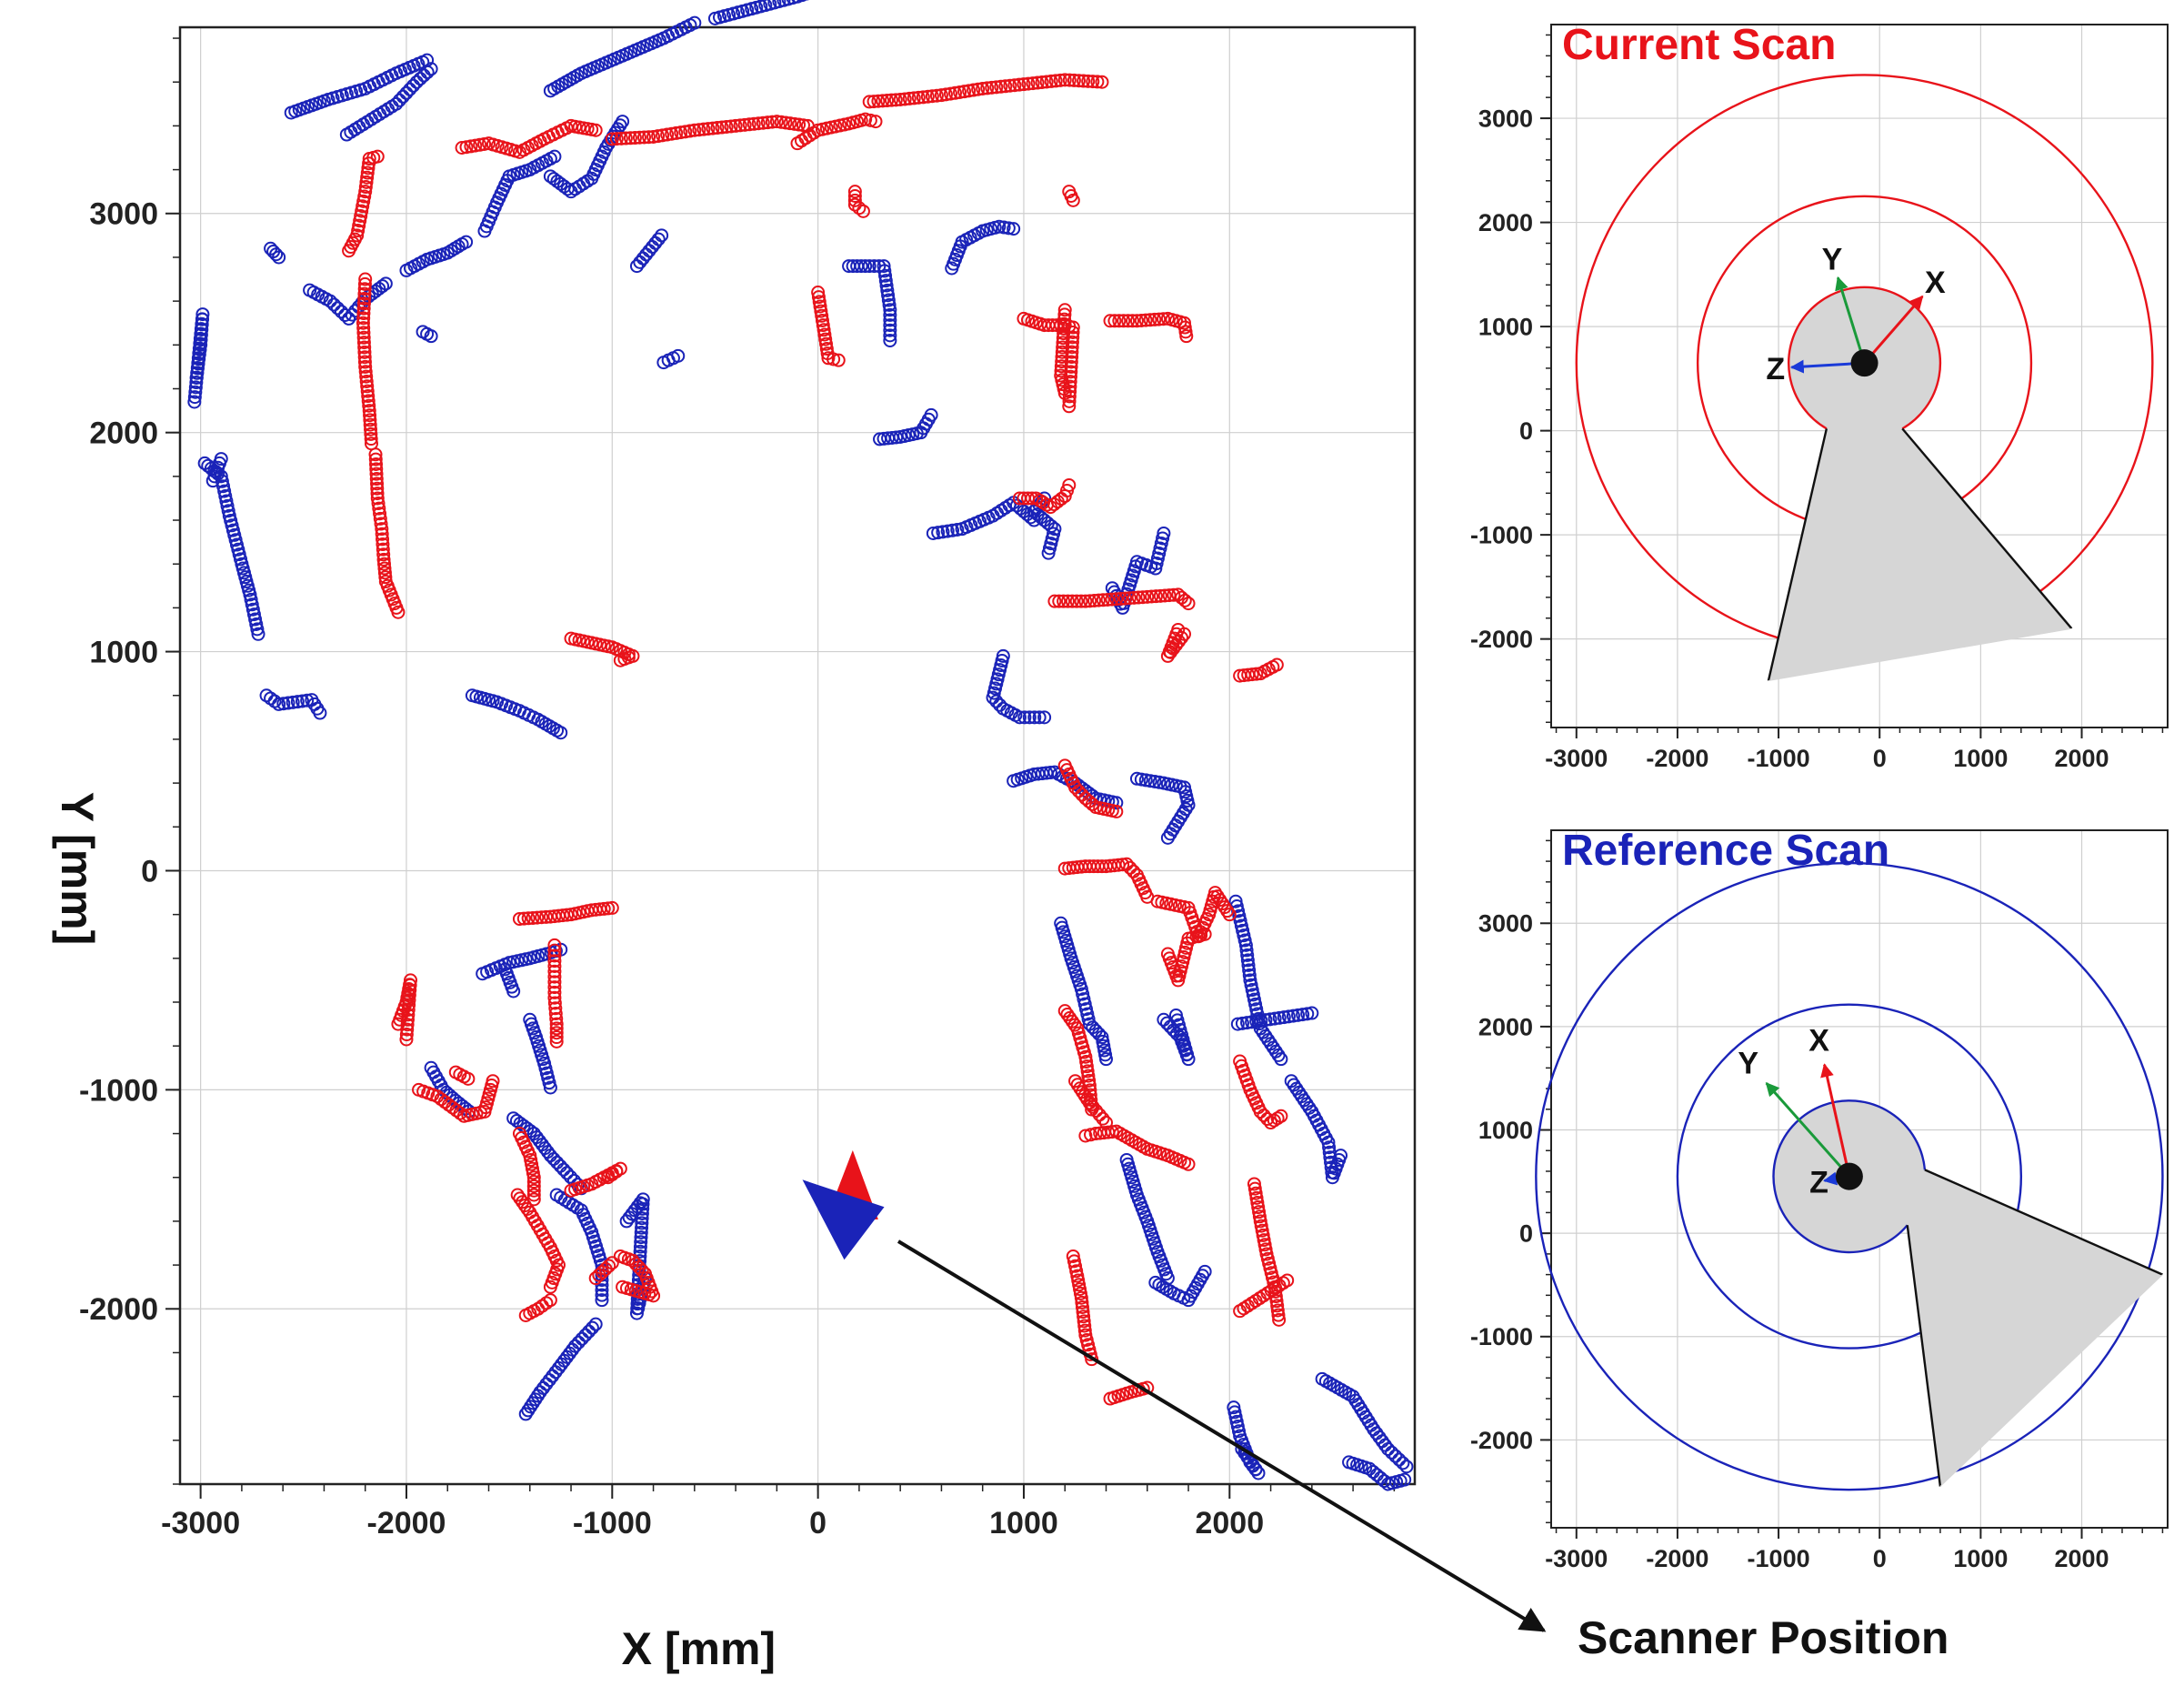 This screenshot has width=2184, height=1696. Describe the element at coordinates (1576, 758) in the screenshot. I see `x-tick-label: -3000` at that location.